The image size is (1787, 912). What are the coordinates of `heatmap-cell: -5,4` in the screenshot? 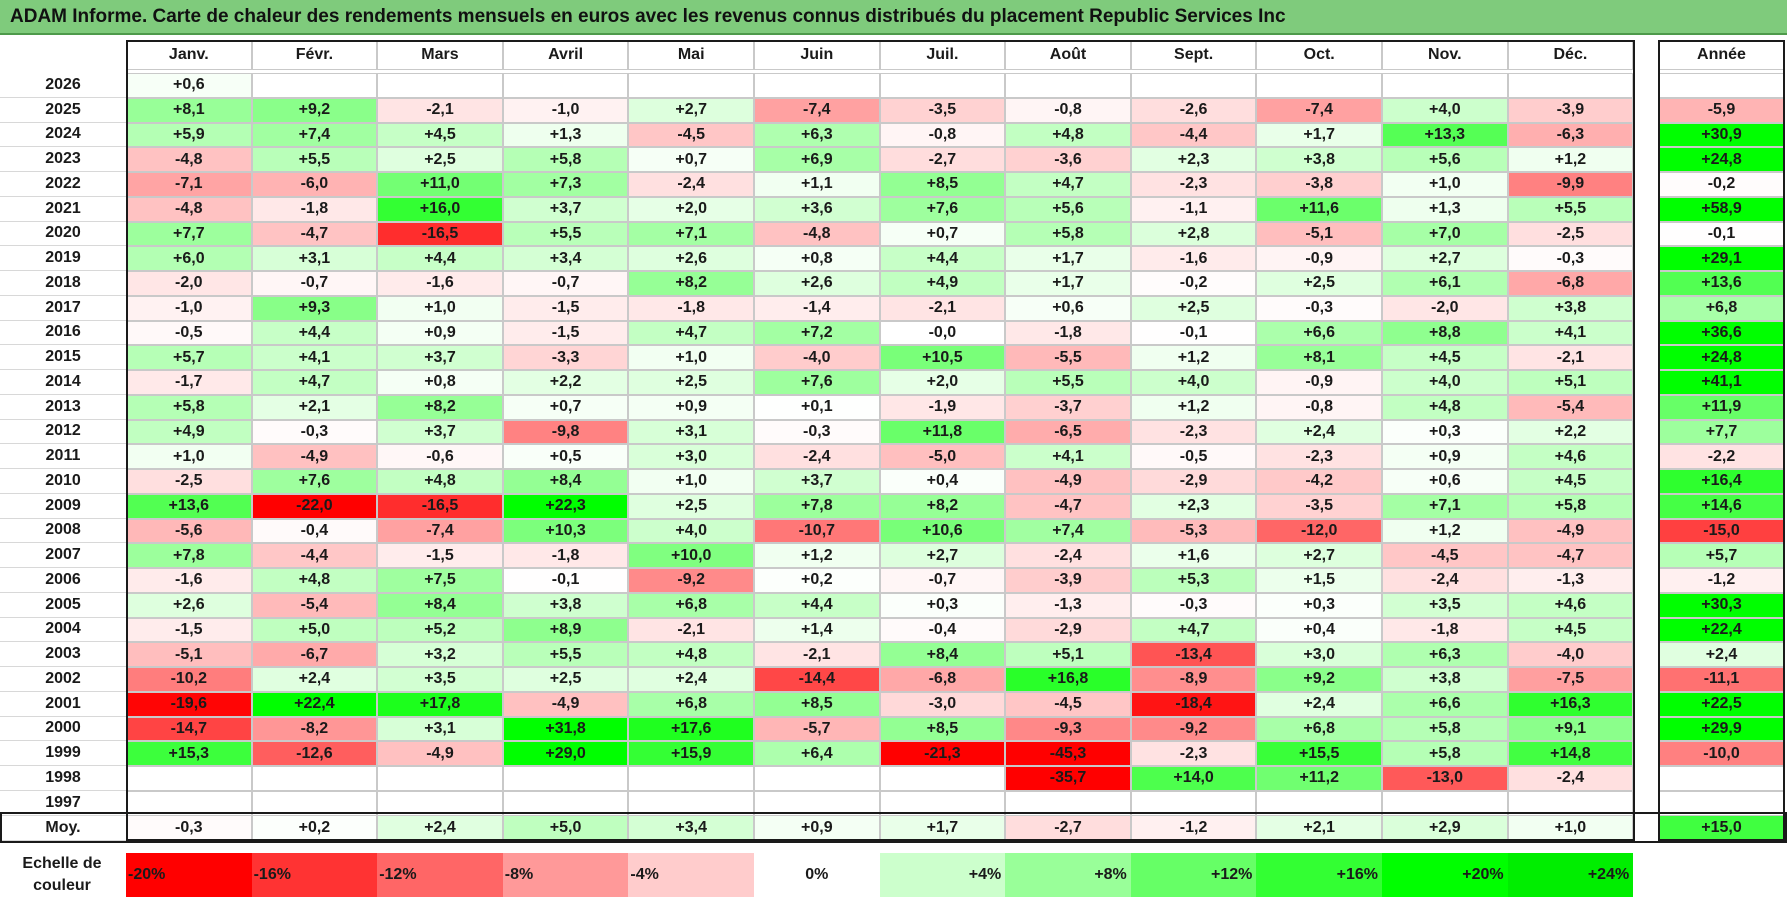 It's located at (1570, 407).